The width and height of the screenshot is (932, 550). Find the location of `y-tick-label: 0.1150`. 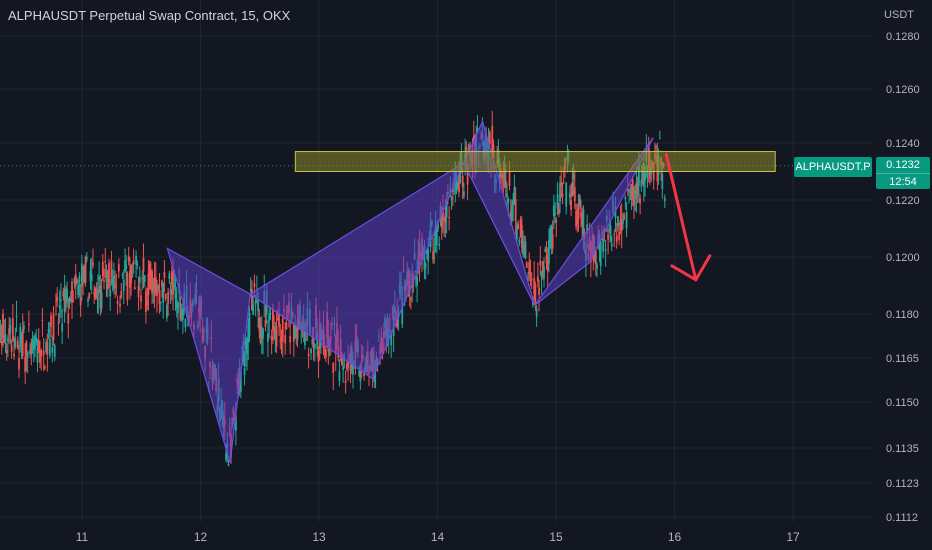

y-tick-label: 0.1150 is located at coordinates (902, 403).